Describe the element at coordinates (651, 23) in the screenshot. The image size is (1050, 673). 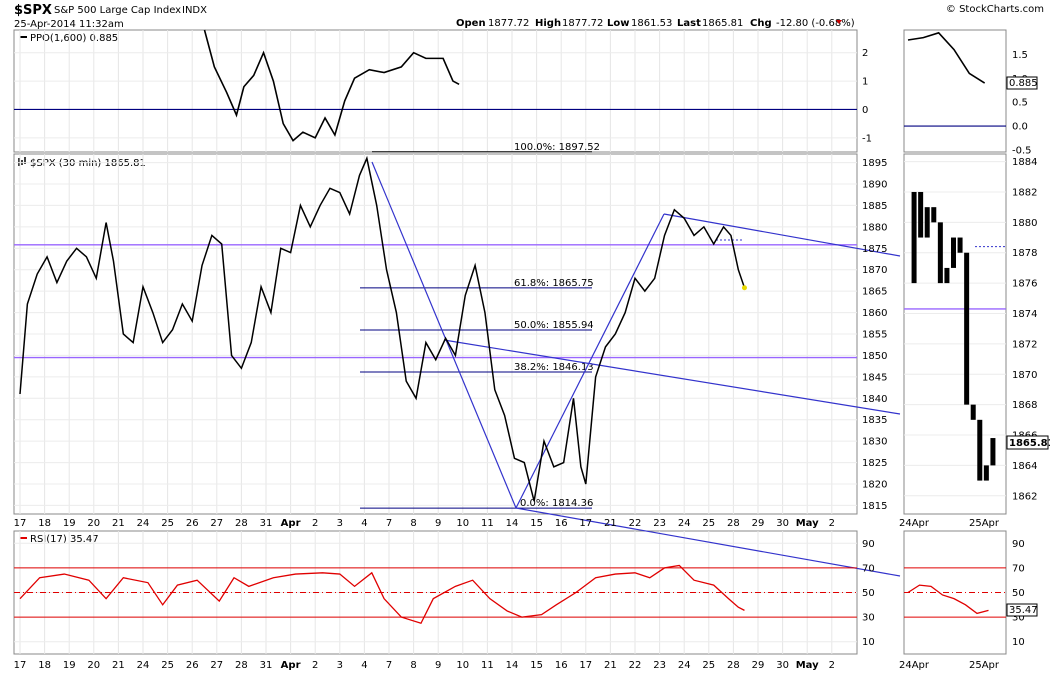
I see `svg-text: 1861.53` at that location.